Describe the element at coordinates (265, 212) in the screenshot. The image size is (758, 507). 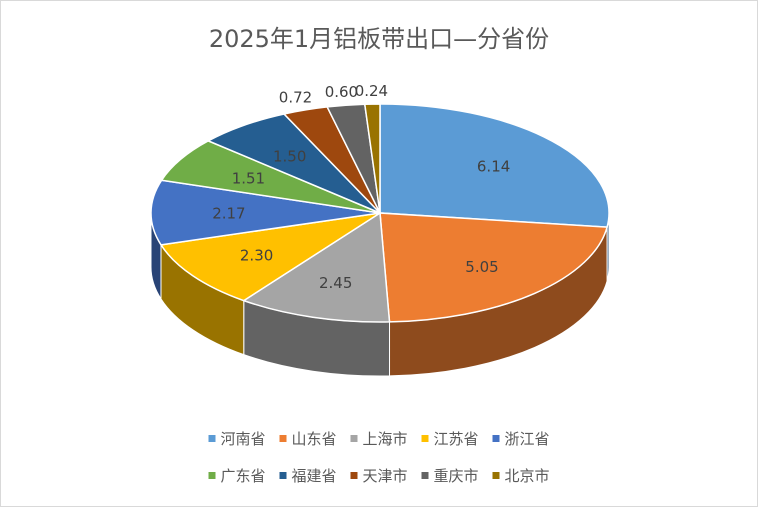
I see `pie-slice-浙江省` at that location.